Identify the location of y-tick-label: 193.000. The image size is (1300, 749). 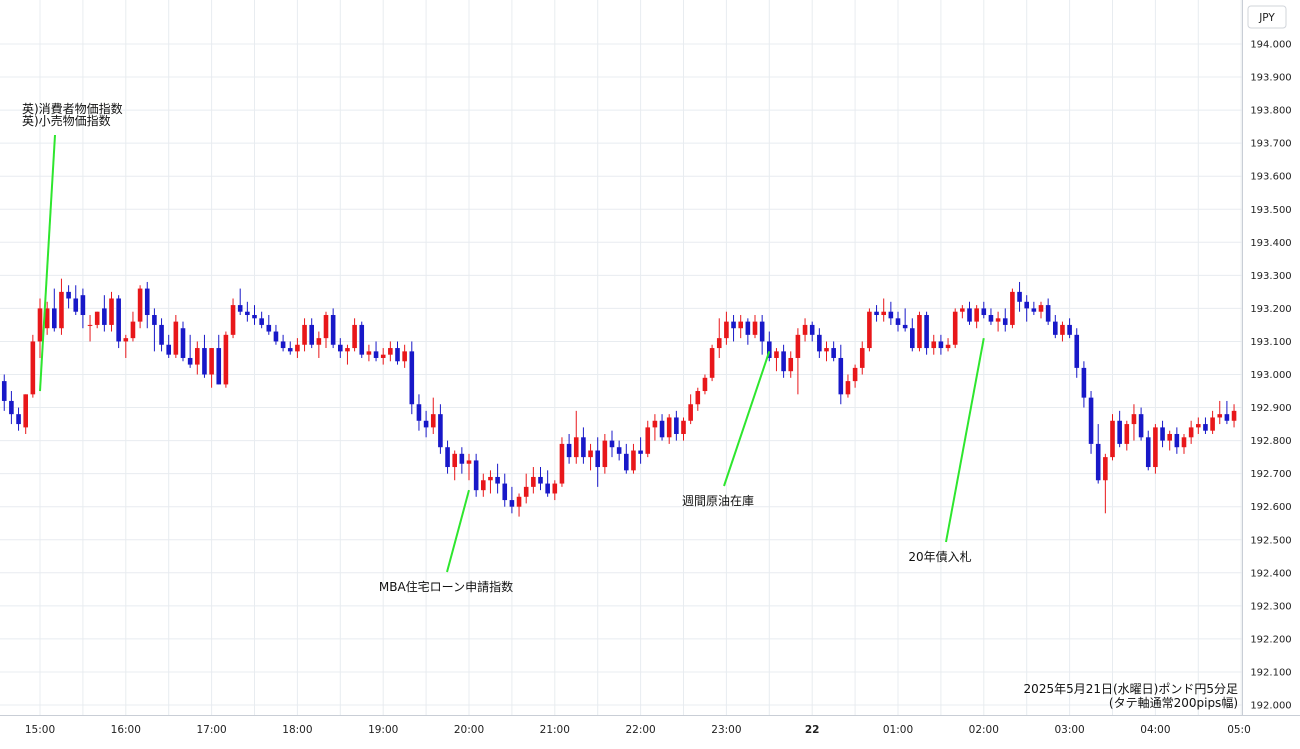
(1270, 375).